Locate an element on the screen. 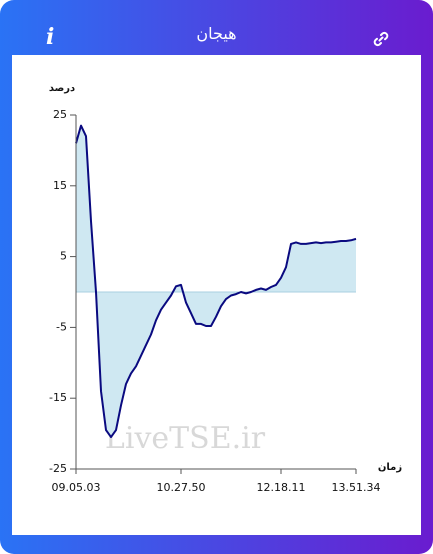 The width and height of the screenshot is (433, 554). y-tick-label: -5 is located at coordinates (61, 326).